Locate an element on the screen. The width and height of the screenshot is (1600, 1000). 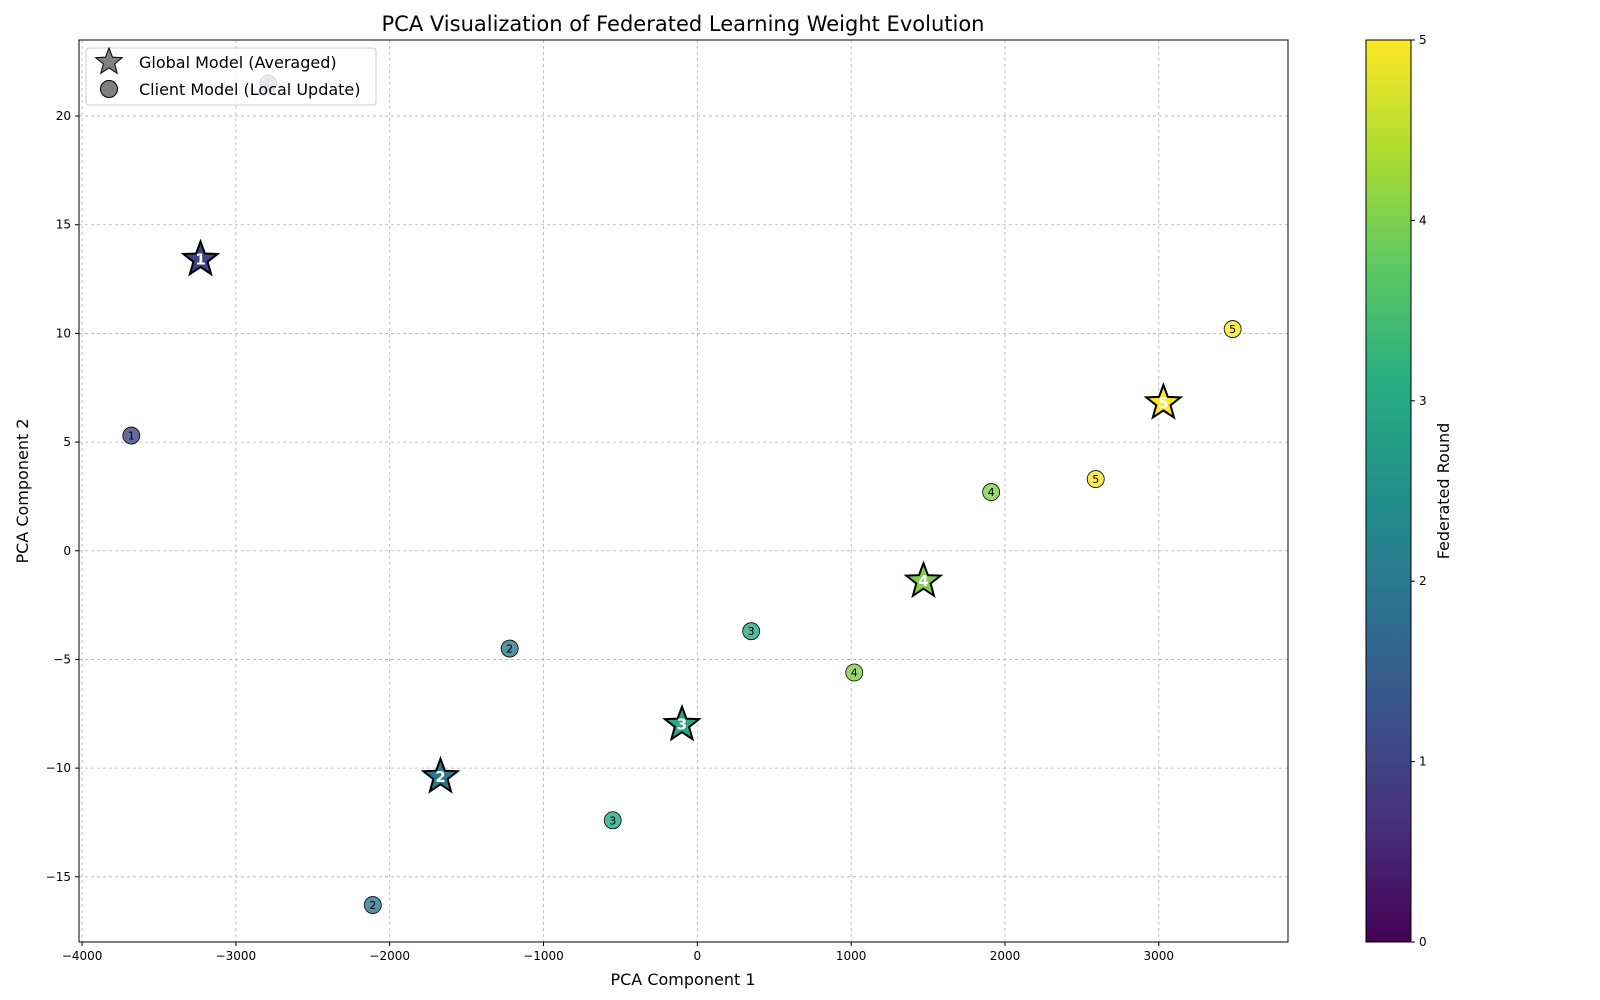
x-tick-label: 0 is located at coordinates (698, 956).